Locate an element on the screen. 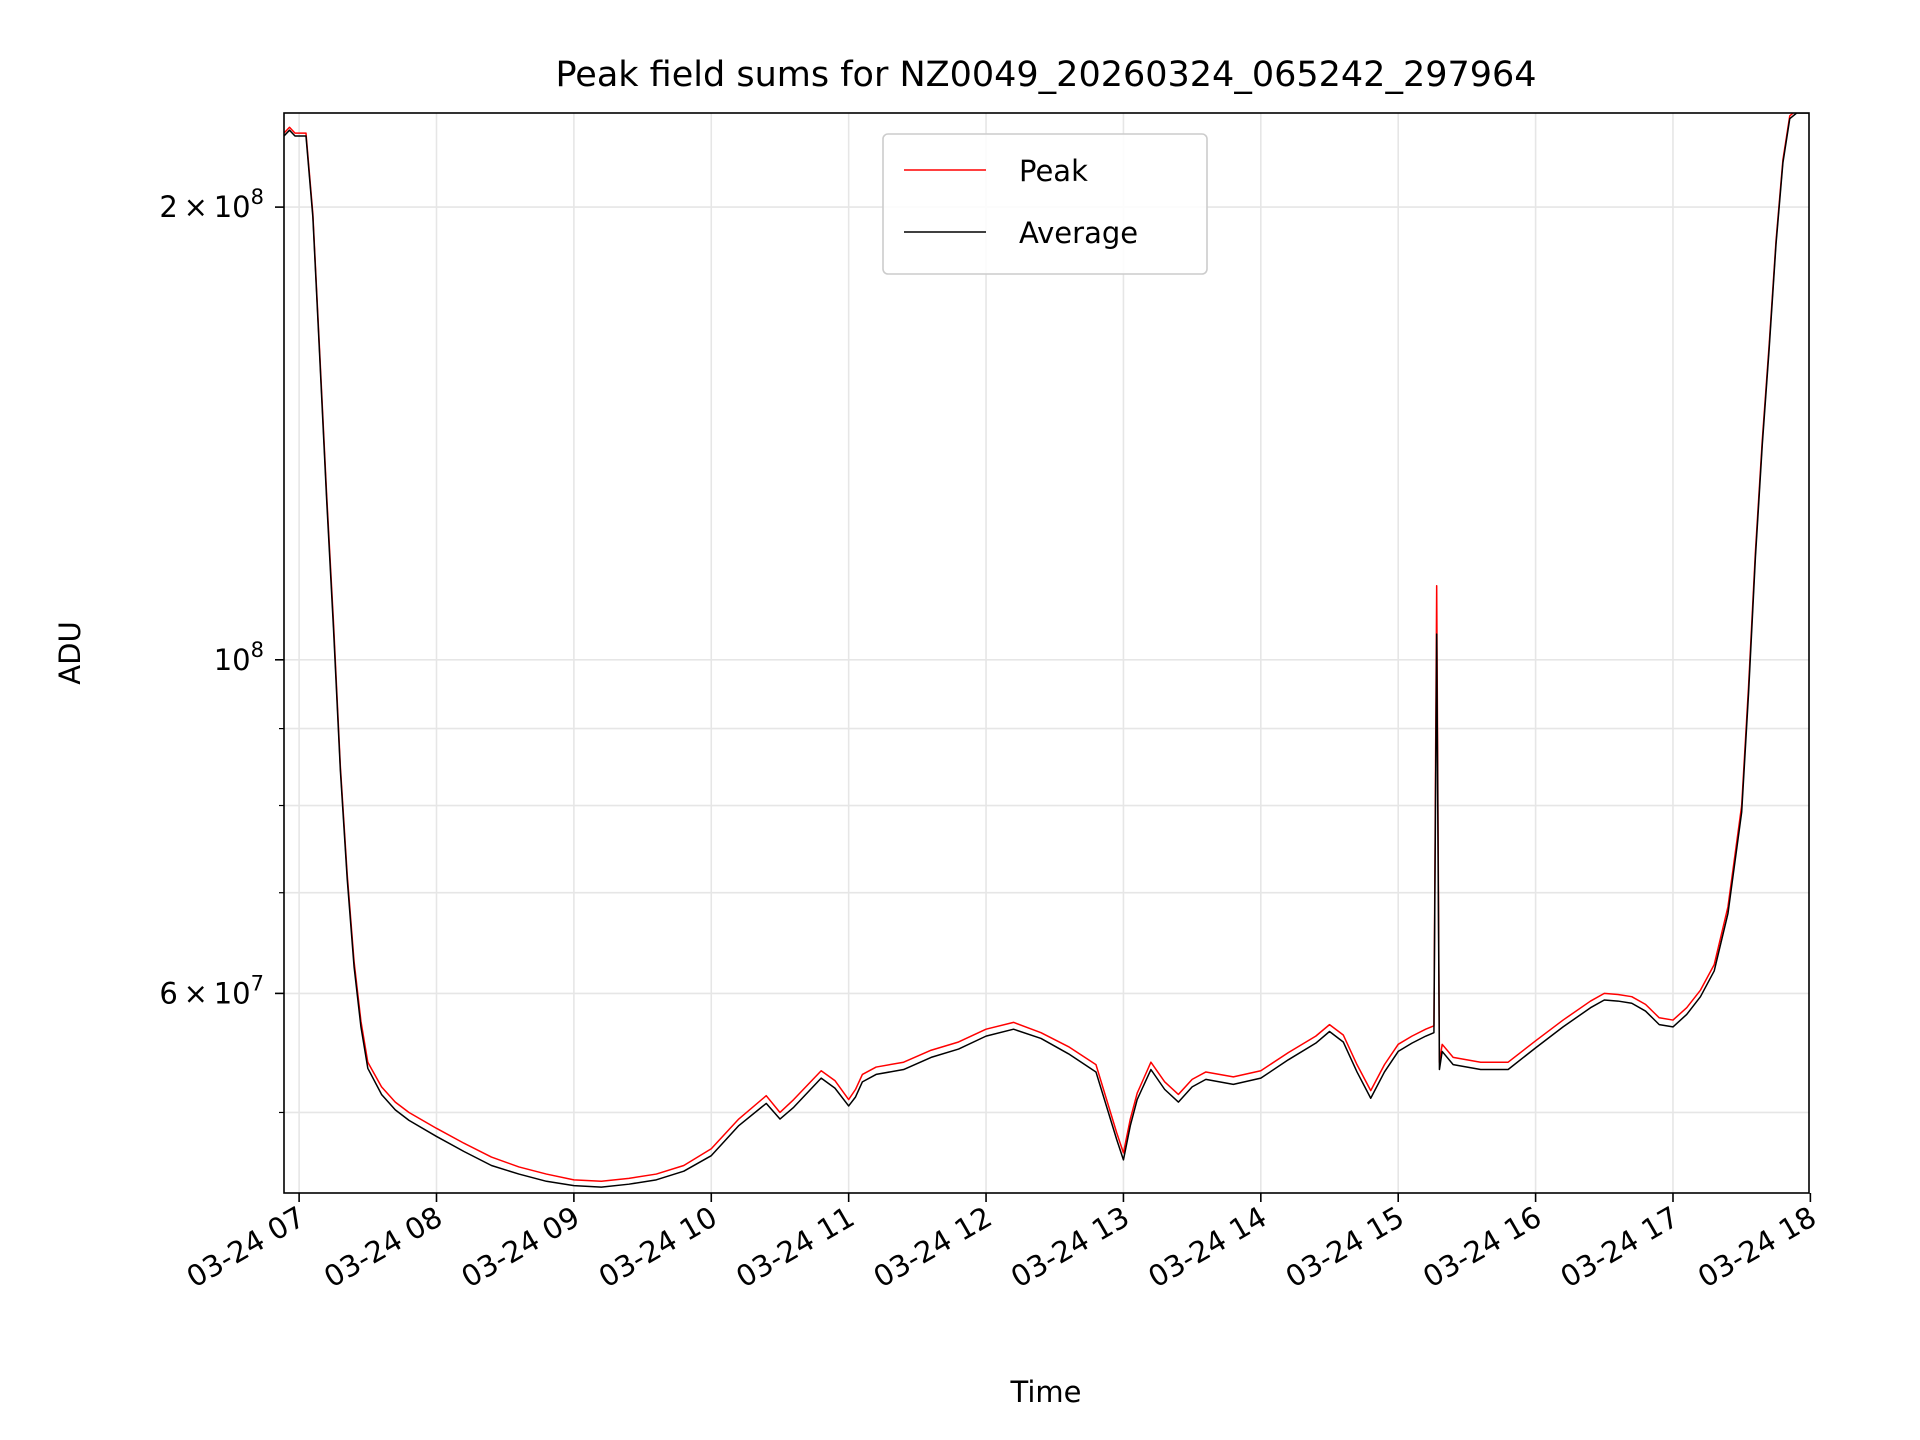  y-tick-label: 6 × 10⁷ is located at coordinates (211, 990).